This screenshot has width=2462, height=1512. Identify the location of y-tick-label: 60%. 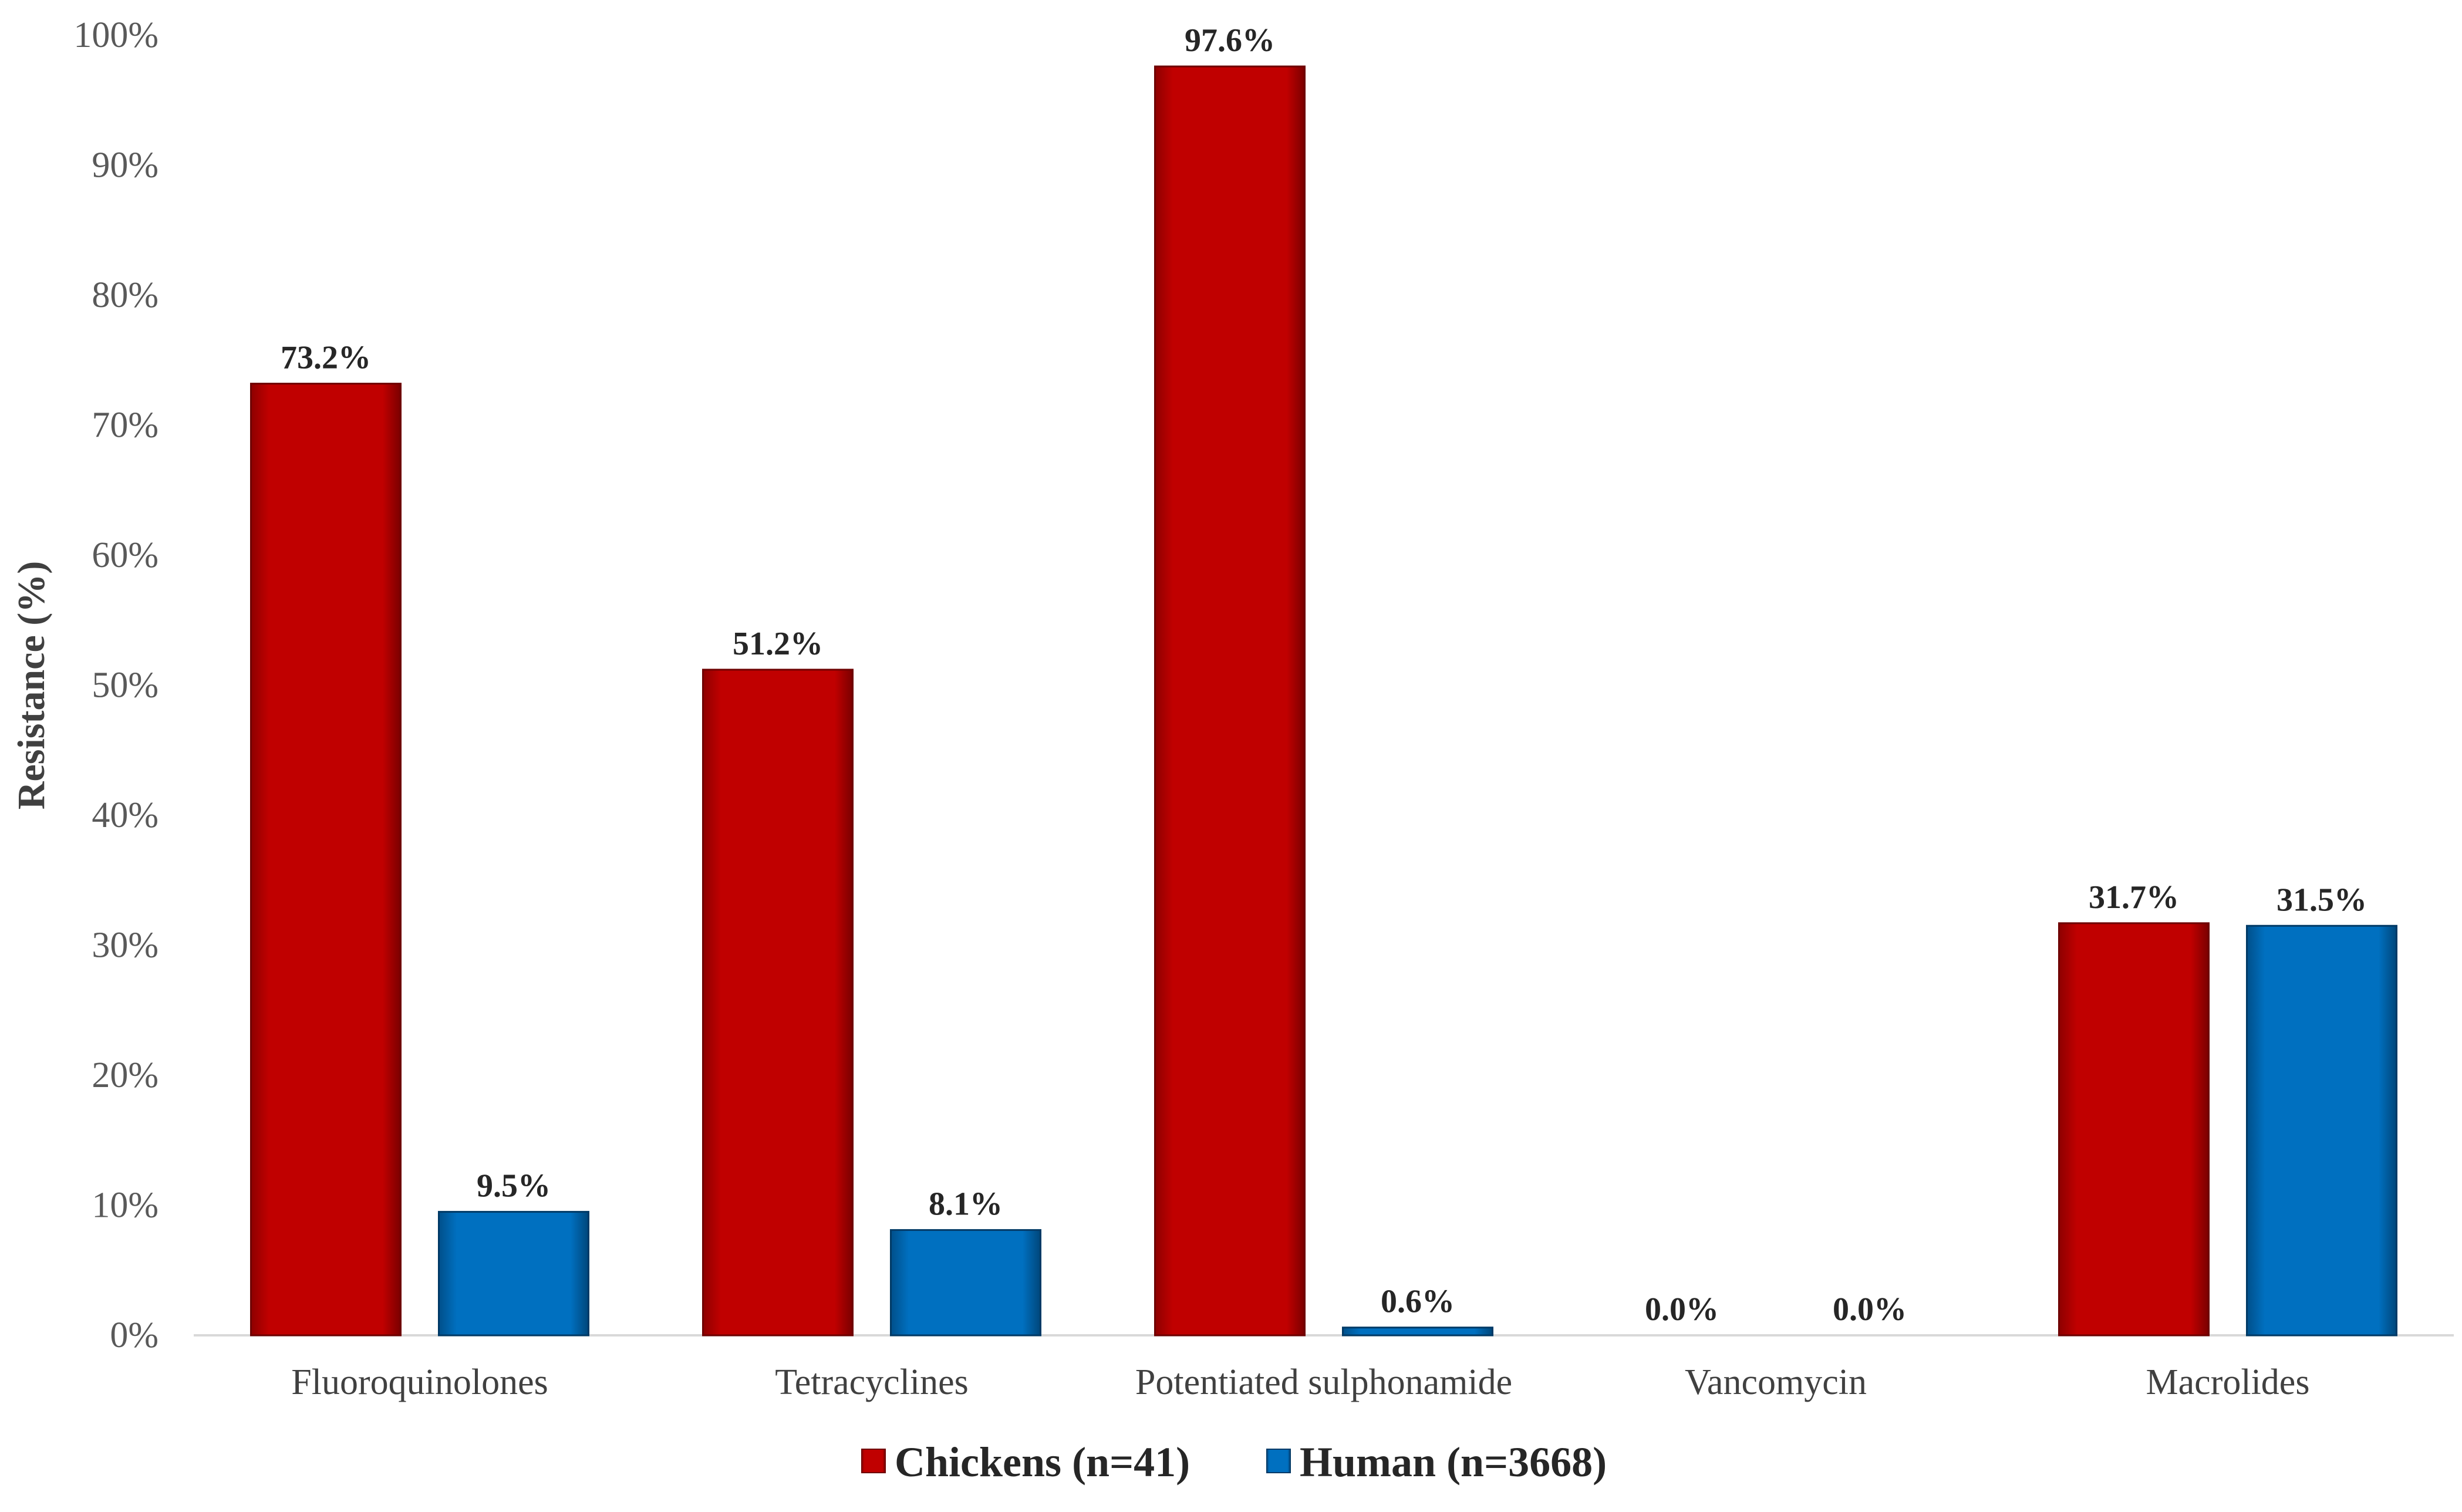
(125, 555).